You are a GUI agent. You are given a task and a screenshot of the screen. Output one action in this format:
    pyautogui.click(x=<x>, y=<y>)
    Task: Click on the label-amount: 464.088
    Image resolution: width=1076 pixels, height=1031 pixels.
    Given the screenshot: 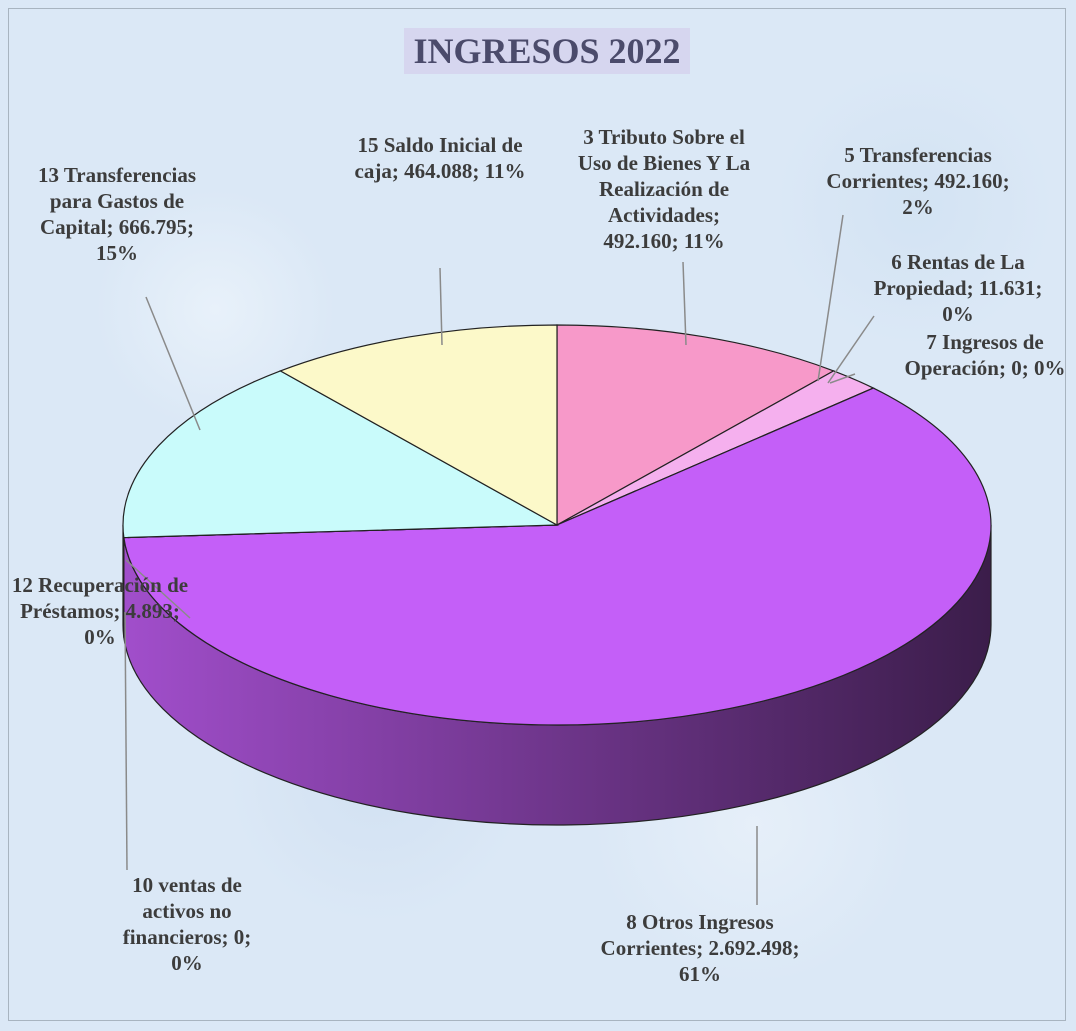 What is the action you would take?
    pyautogui.click(x=438, y=171)
    